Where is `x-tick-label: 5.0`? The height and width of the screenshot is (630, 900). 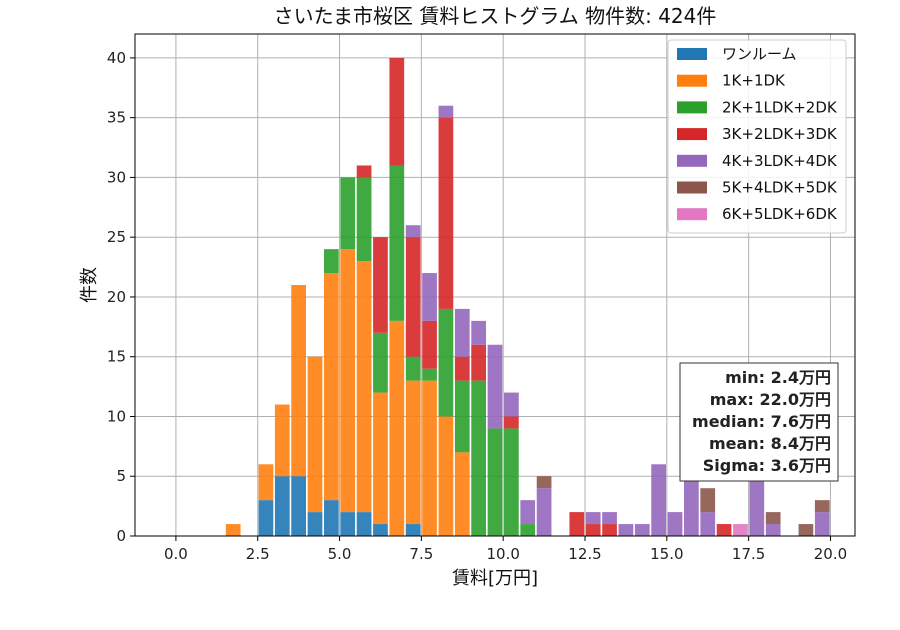
x-tick-label: 5.0 is located at coordinates (340, 554).